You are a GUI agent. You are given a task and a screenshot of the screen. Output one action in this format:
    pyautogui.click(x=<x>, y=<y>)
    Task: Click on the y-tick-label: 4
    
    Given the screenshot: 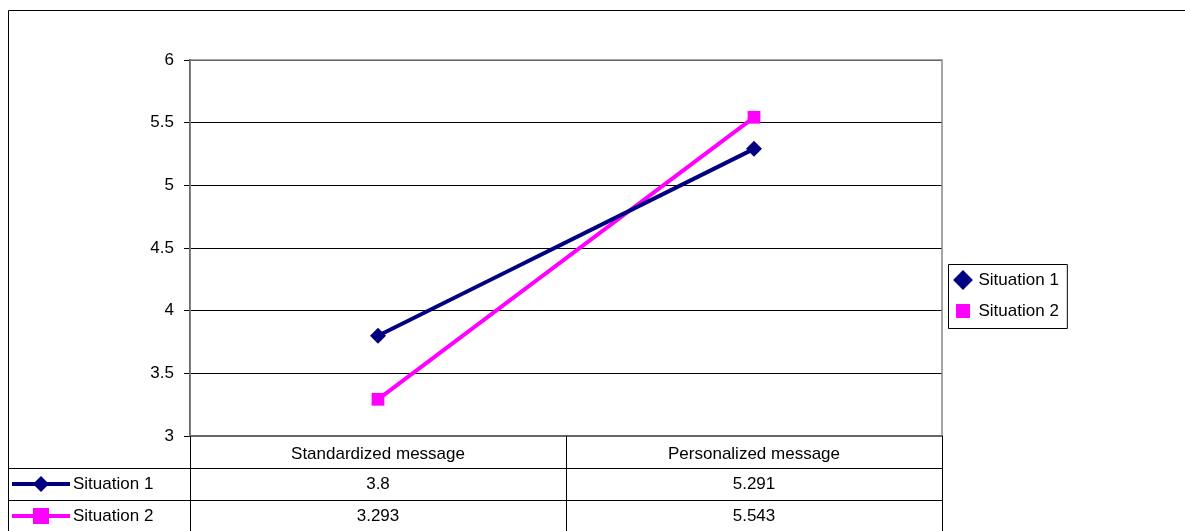 What is the action you would take?
    pyautogui.click(x=169, y=310)
    